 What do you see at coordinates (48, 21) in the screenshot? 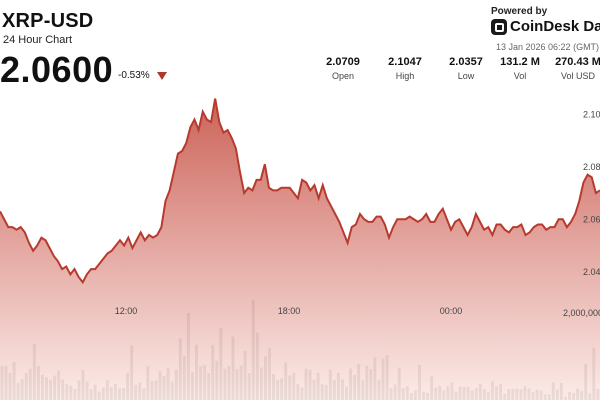
I see `chart-title: XRP-USD` at bounding box center [48, 21].